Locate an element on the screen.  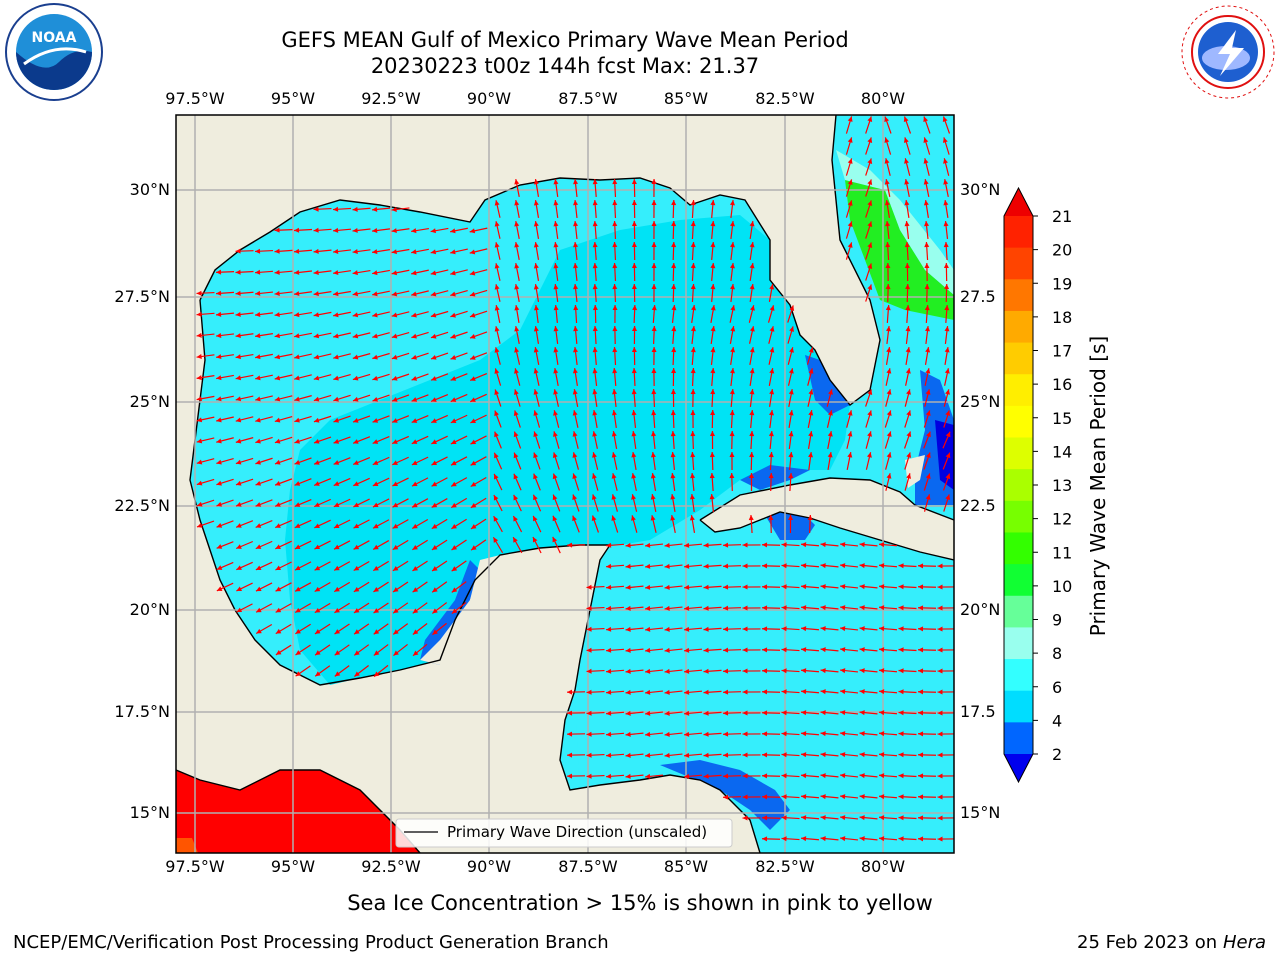
lat-tick-left: 20°N is located at coordinates (149, 609).